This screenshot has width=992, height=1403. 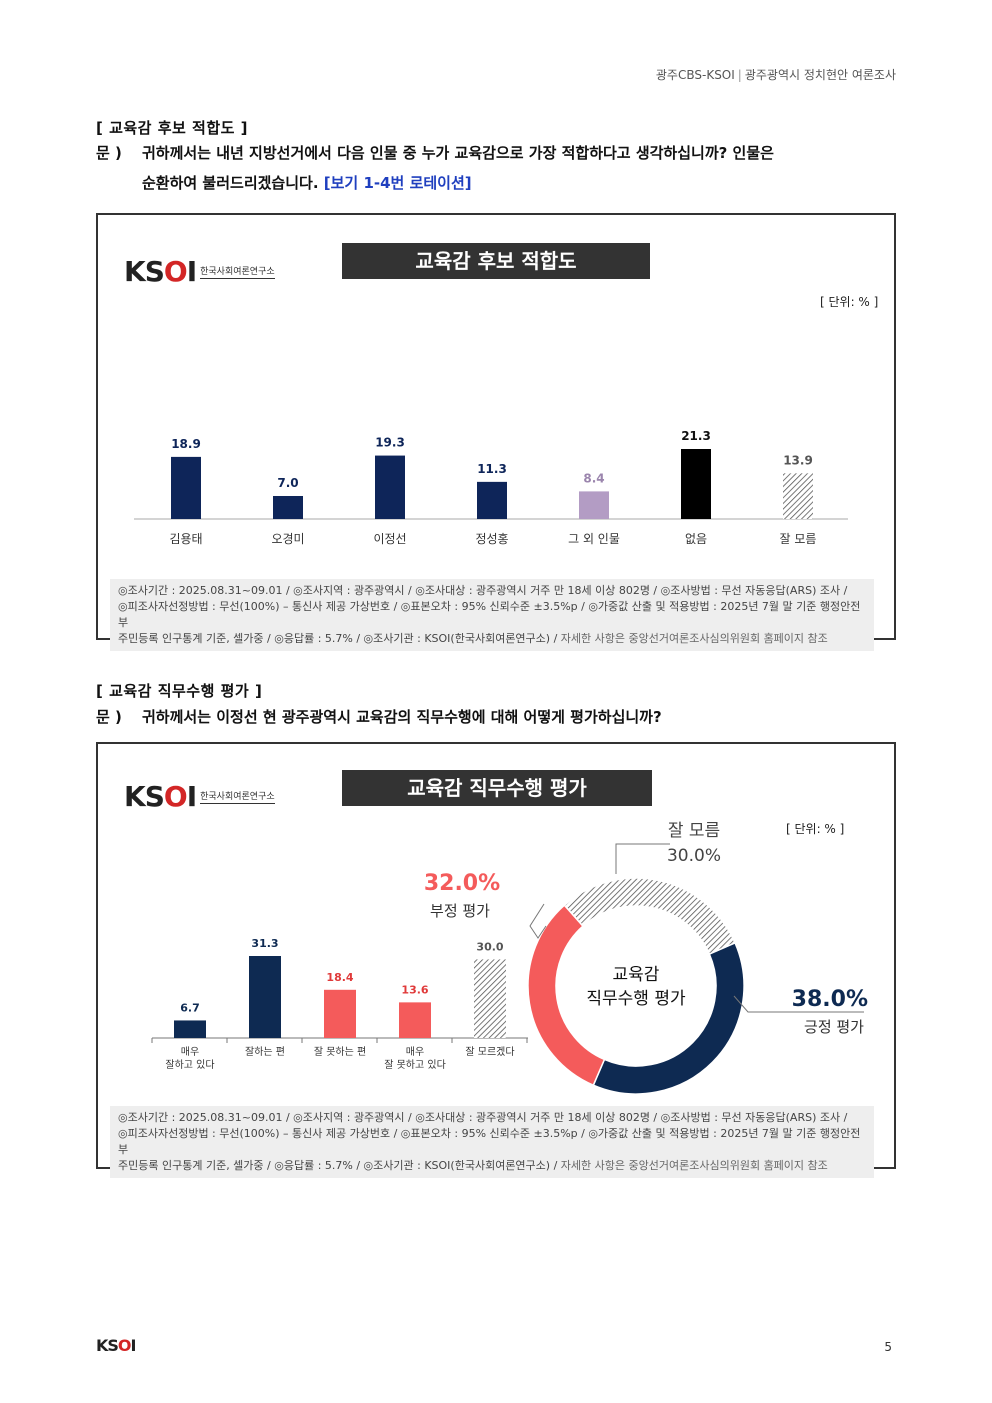 I want to click on leader-negative, so click(x=538, y=921).